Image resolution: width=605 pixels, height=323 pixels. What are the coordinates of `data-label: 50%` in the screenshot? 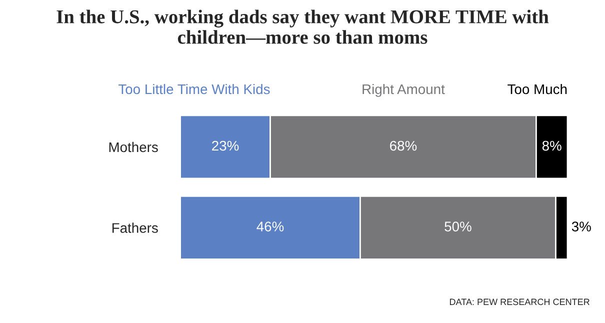 It's located at (458, 227).